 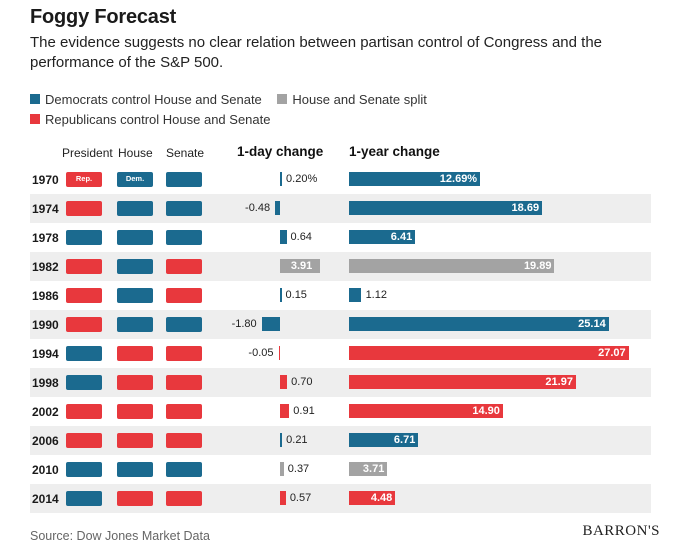 I want to click on one-day-label: 0.15, so click(x=296, y=295).